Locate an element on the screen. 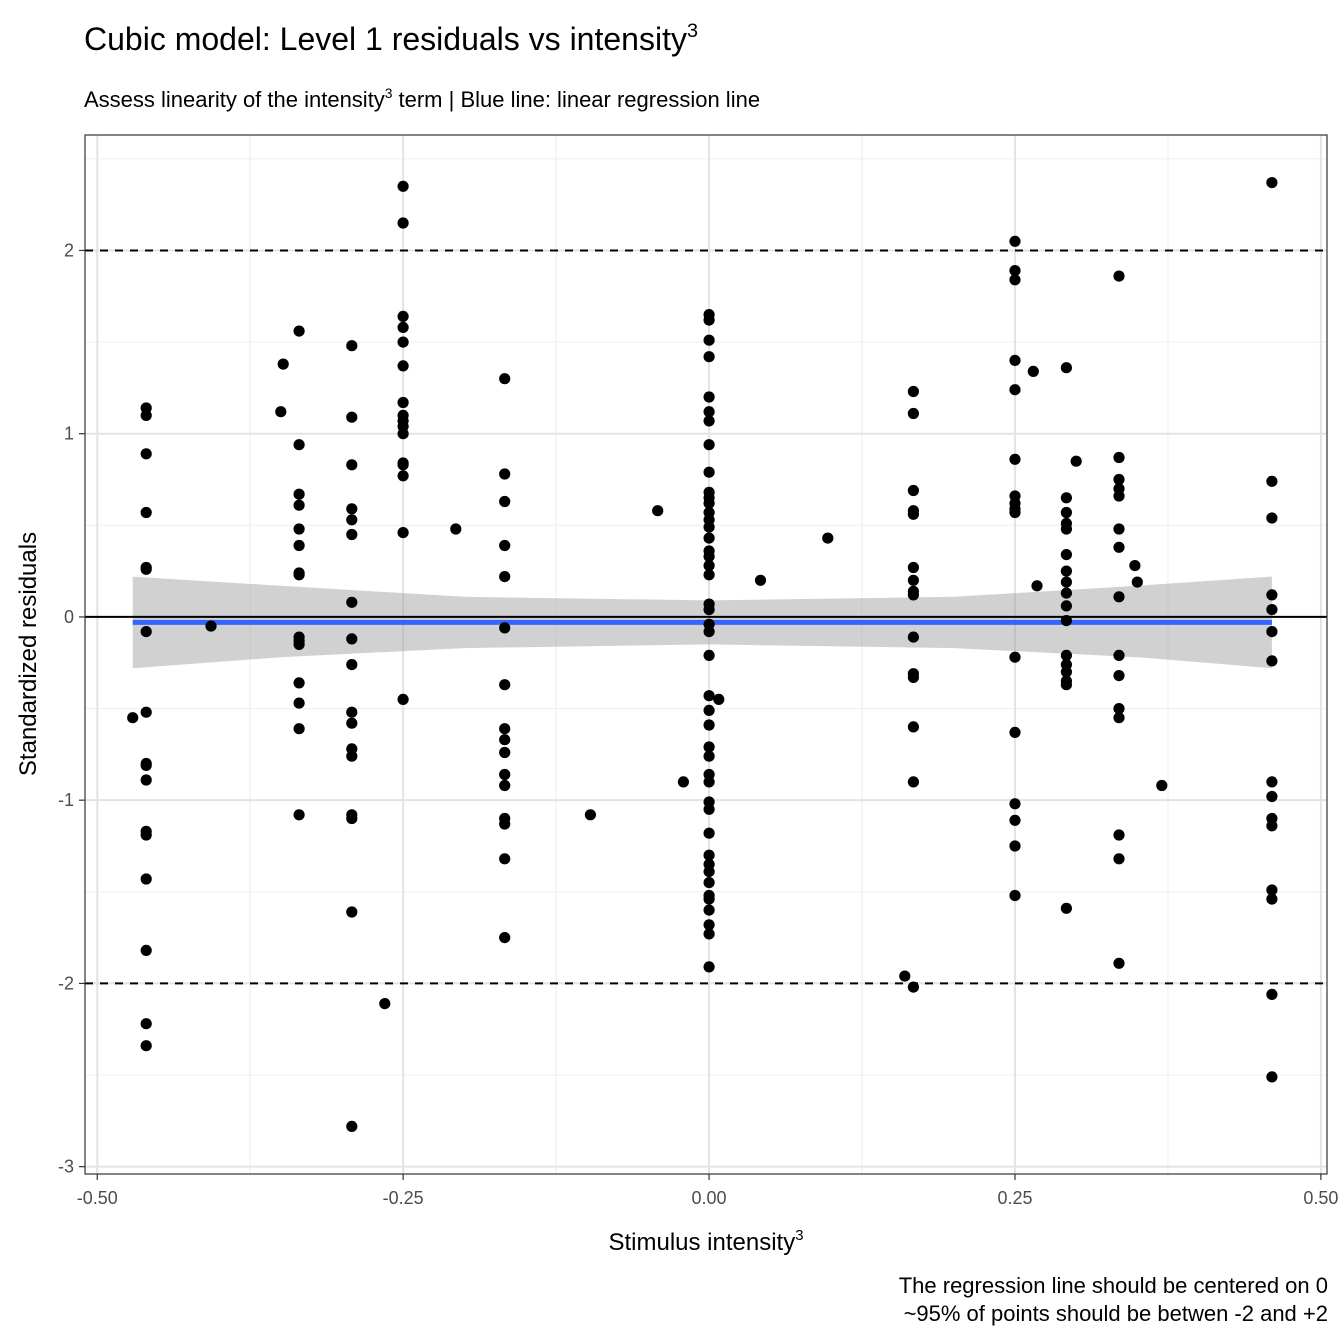 This screenshot has width=1344, height=1344. x-tick-label: 0.00 is located at coordinates (709, 1198).